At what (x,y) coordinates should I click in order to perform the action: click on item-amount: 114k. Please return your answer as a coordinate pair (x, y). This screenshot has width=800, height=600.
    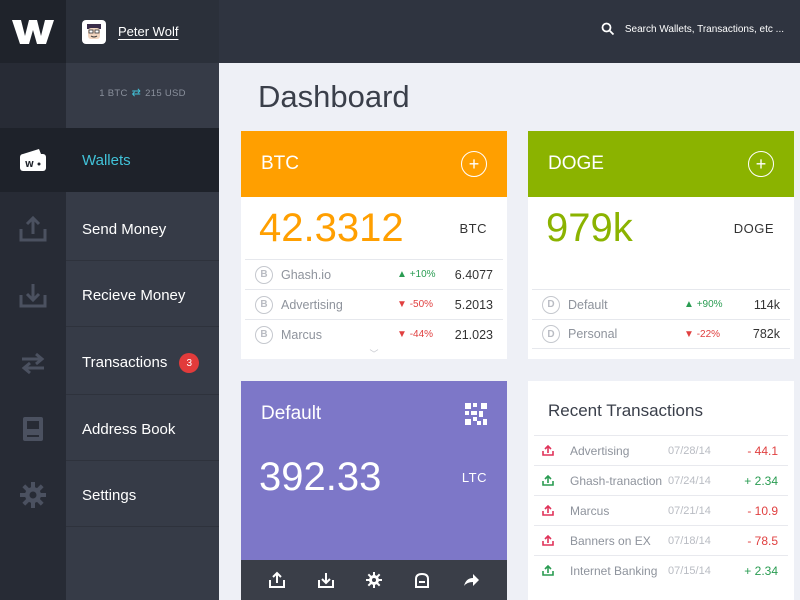
    Looking at the image, I should click on (766, 304).